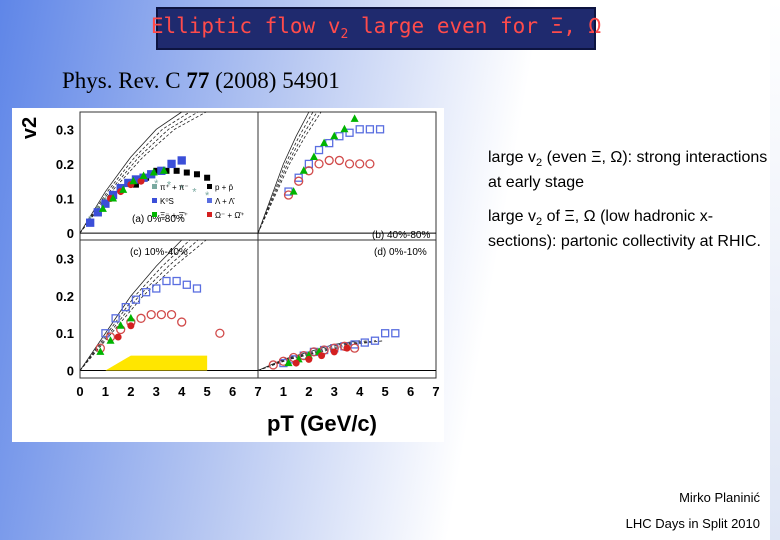 The width and height of the screenshot is (780, 540). I want to click on x-tick-label: 0, so click(79, 391).